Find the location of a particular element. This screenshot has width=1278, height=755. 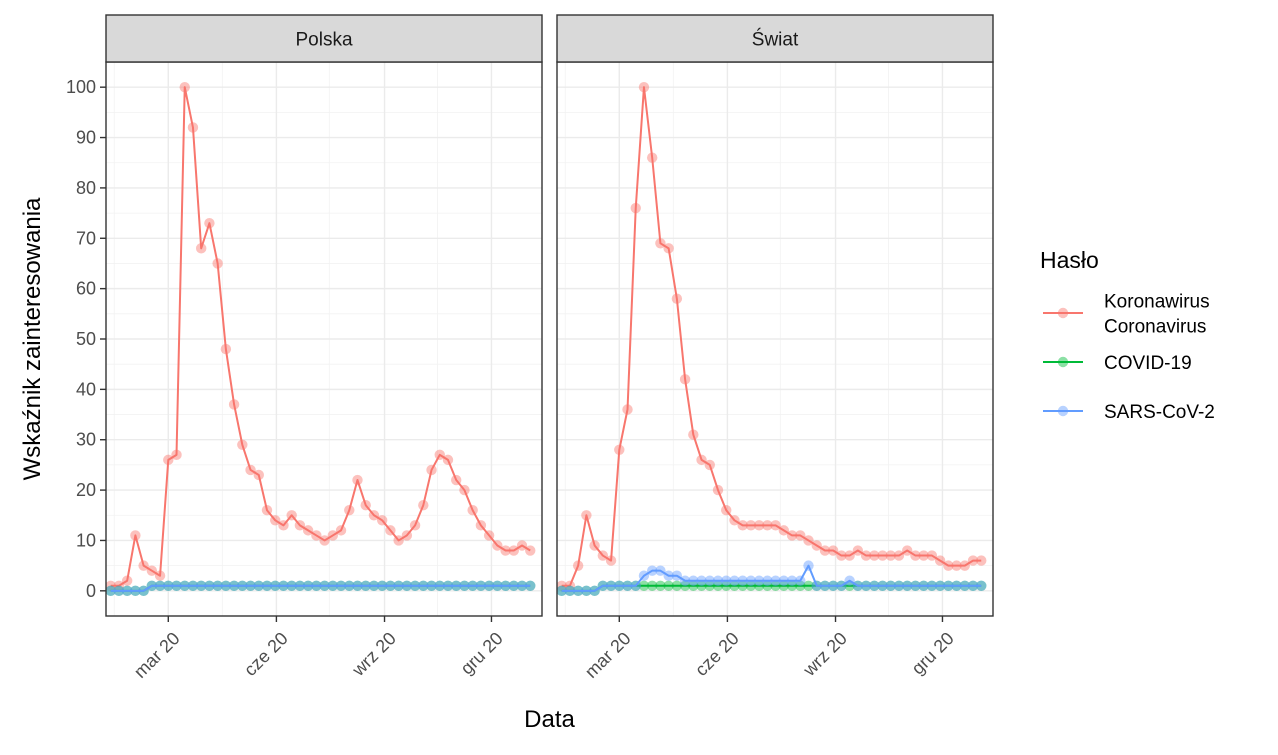

y-tick-label: 50 is located at coordinates (86, 339).